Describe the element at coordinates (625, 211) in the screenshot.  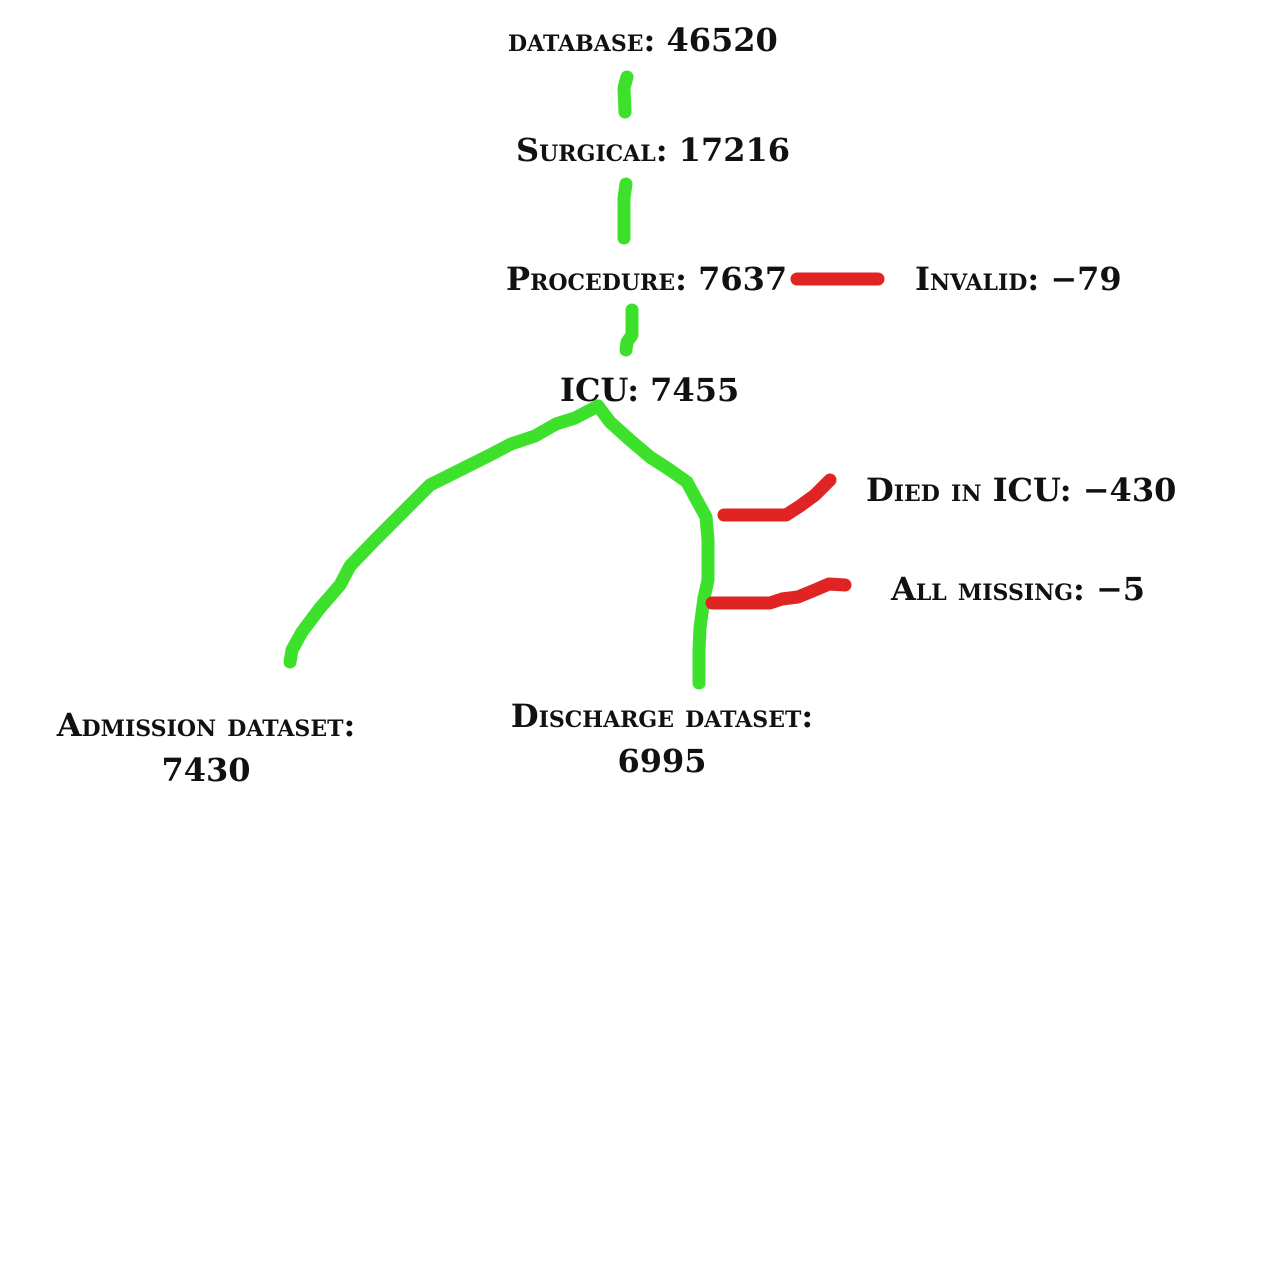
I see `connector-surgical-procedure` at that location.